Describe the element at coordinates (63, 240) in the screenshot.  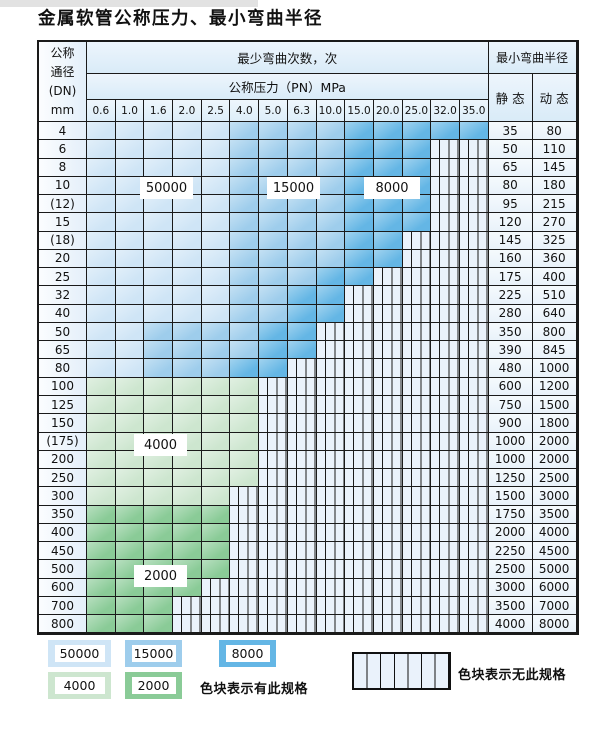
I see `dn-cell: (18)` at that location.